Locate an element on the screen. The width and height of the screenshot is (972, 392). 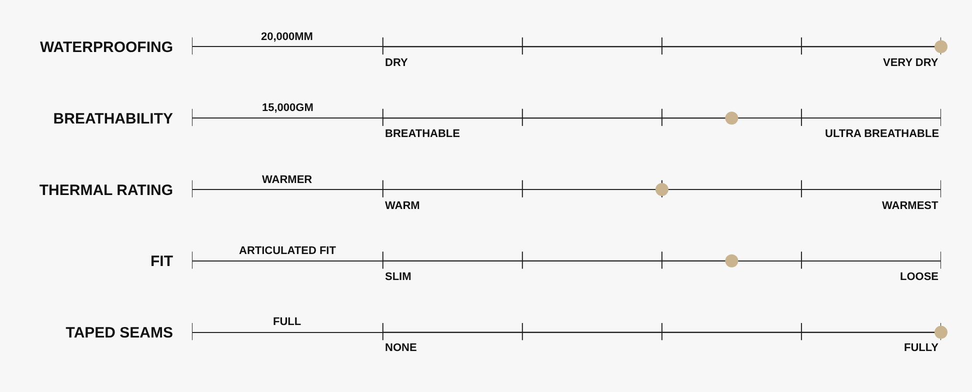
annotation: BREATHABLE is located at coordinates (422, 134).